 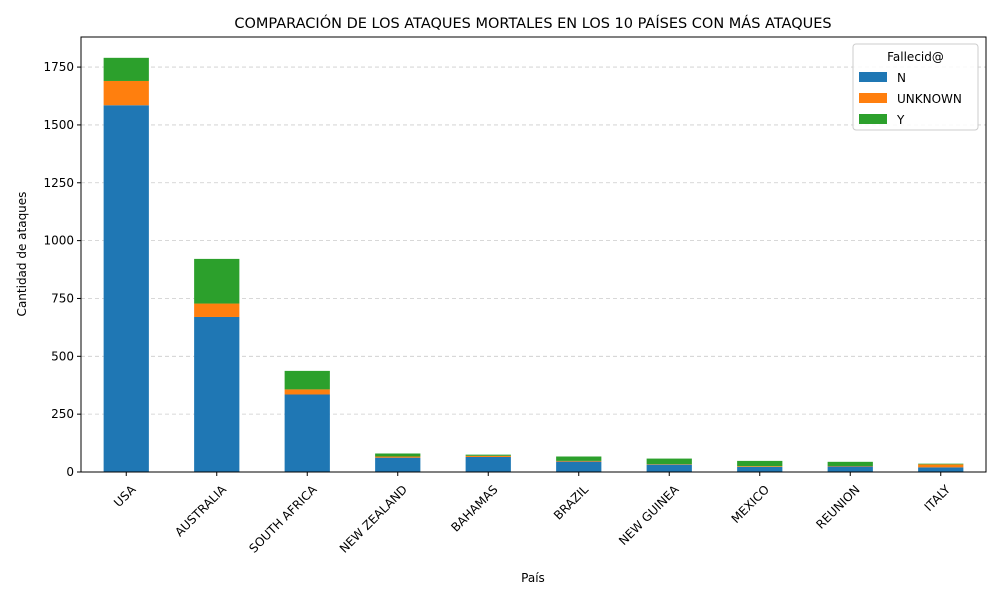 What do you see at coordinates (62, 414) in the screenshot?
I see `y-tick-label: 250` at bounding box center [62, 414].